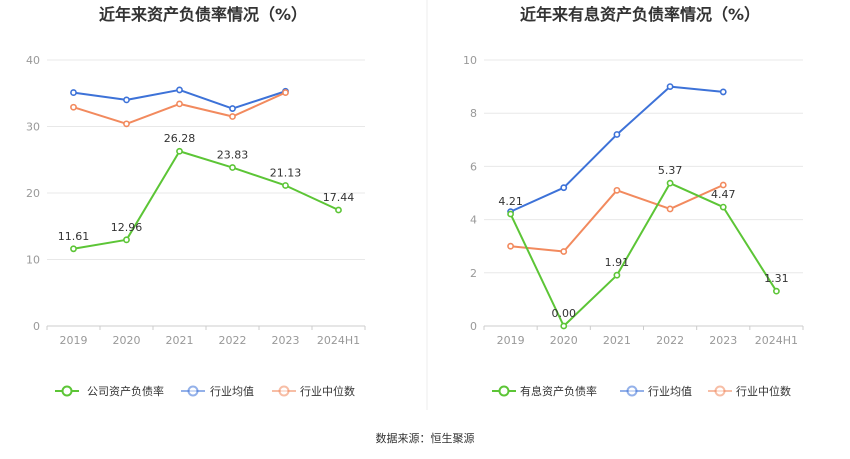  What do you see at coordinates (670, 170) in the screenshot?
I see `data-label: 5.37` at bounding box center [670, 170].